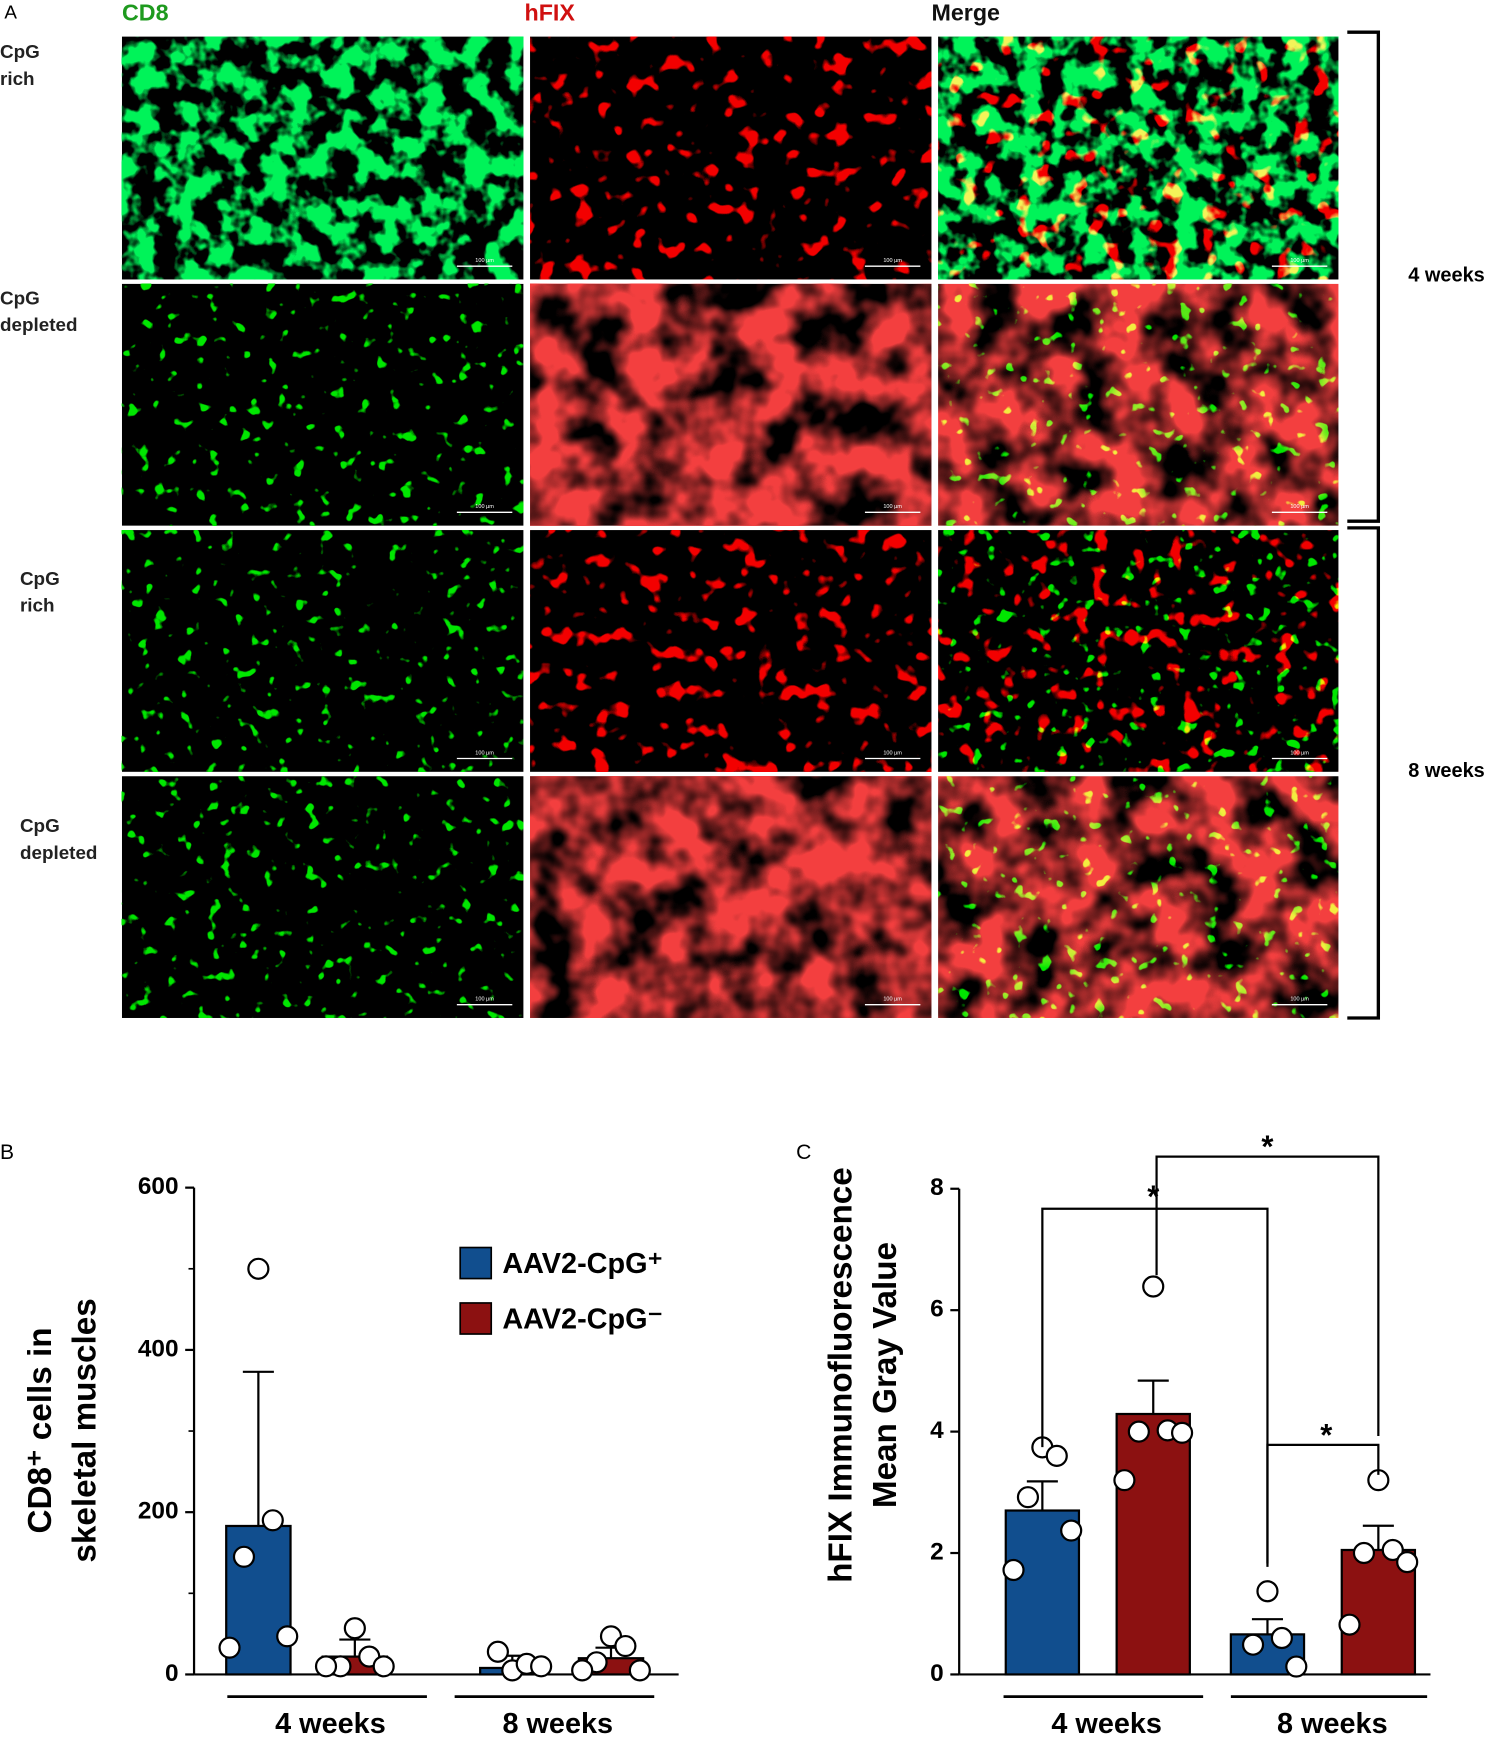 This screenshot has width=1497, height=1744. What do you see at coordinates (803, 1152) in the screenshot?
I see `panel-label: C` at bounding box center [803, 1152].